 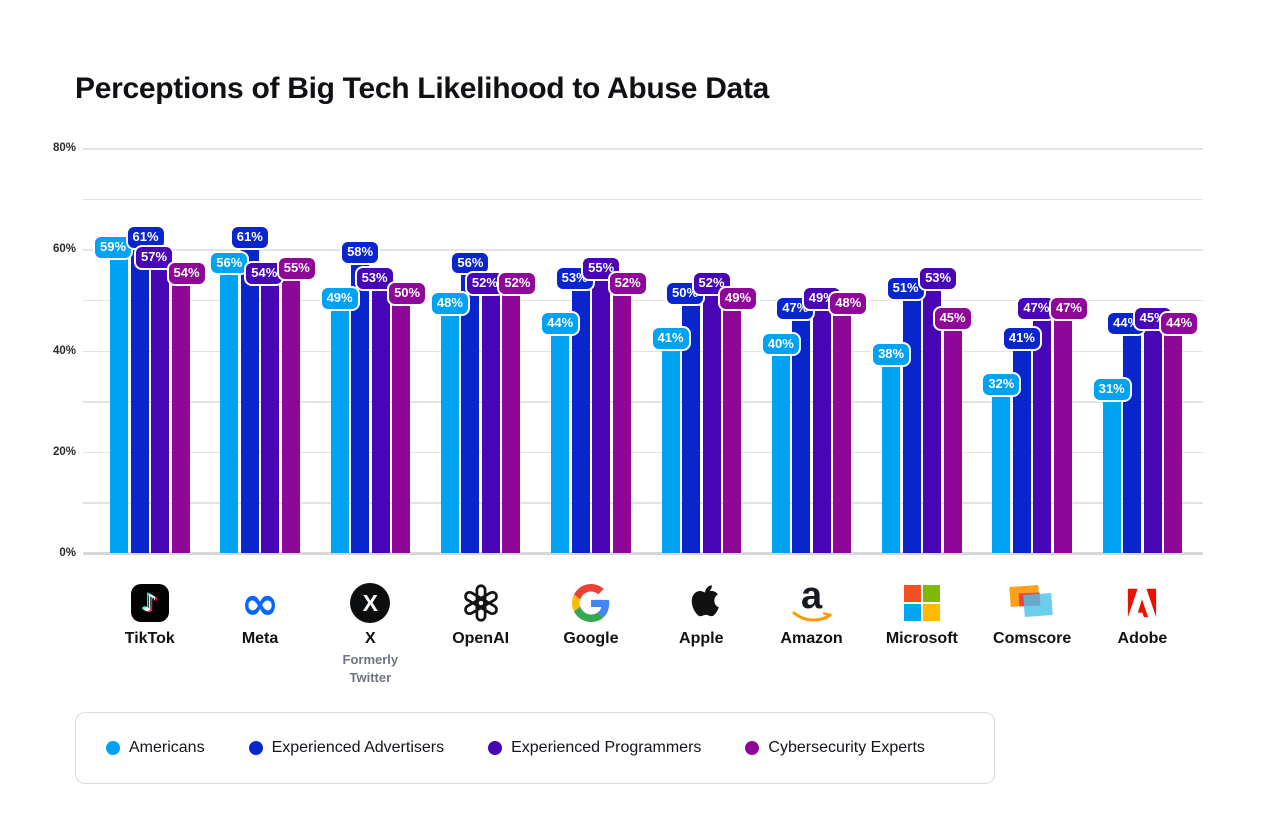 I want to click on y-tick-label: 20%, so click(x=64, y=451).